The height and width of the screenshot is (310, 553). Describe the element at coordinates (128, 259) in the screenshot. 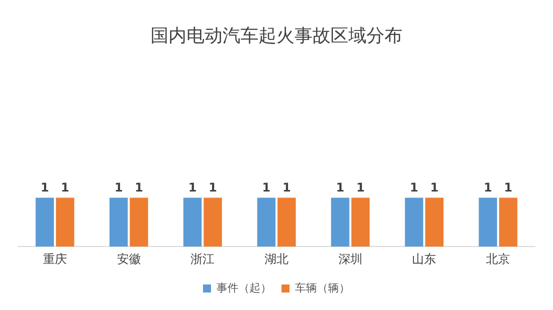

I see `x-tick-label: 安徽` at that location.